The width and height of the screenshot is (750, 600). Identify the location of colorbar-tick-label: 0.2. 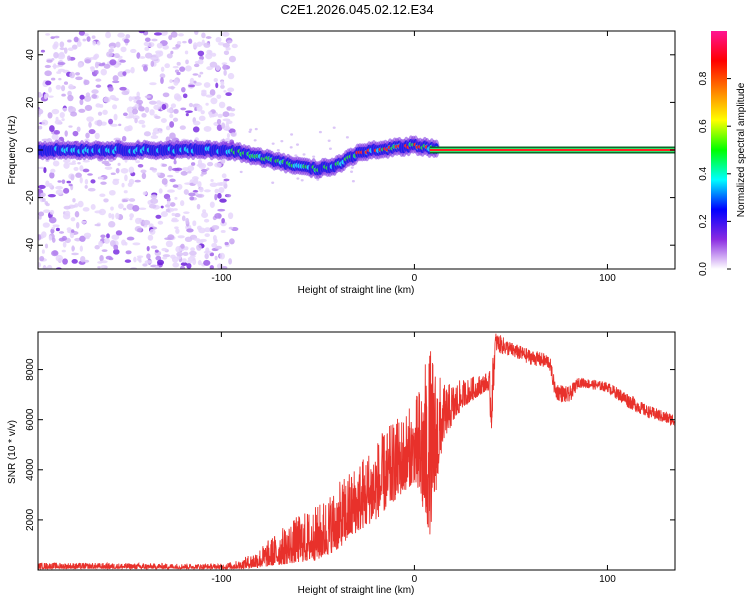
(703, 221).